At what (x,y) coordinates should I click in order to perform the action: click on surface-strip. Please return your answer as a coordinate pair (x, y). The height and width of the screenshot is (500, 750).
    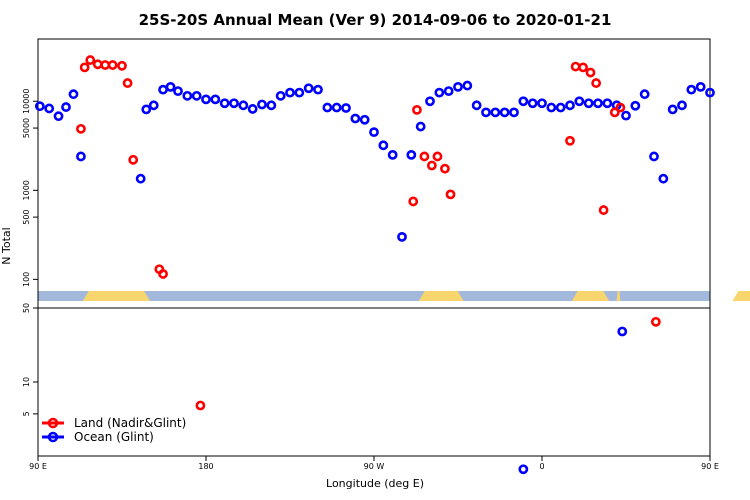
    Looking at the image, I should click on (394, 296).